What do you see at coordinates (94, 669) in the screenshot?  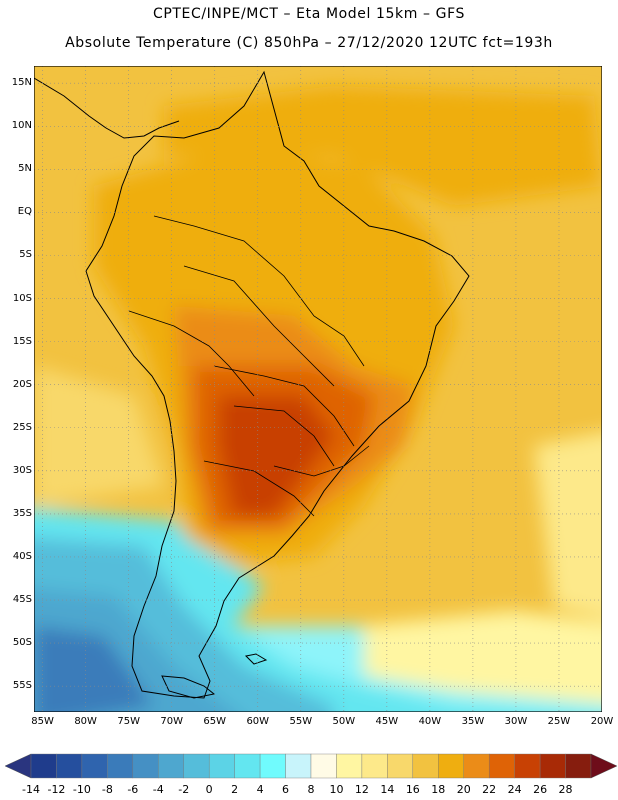 I see `field-southwest-cold` at bounding box center [94, 669].